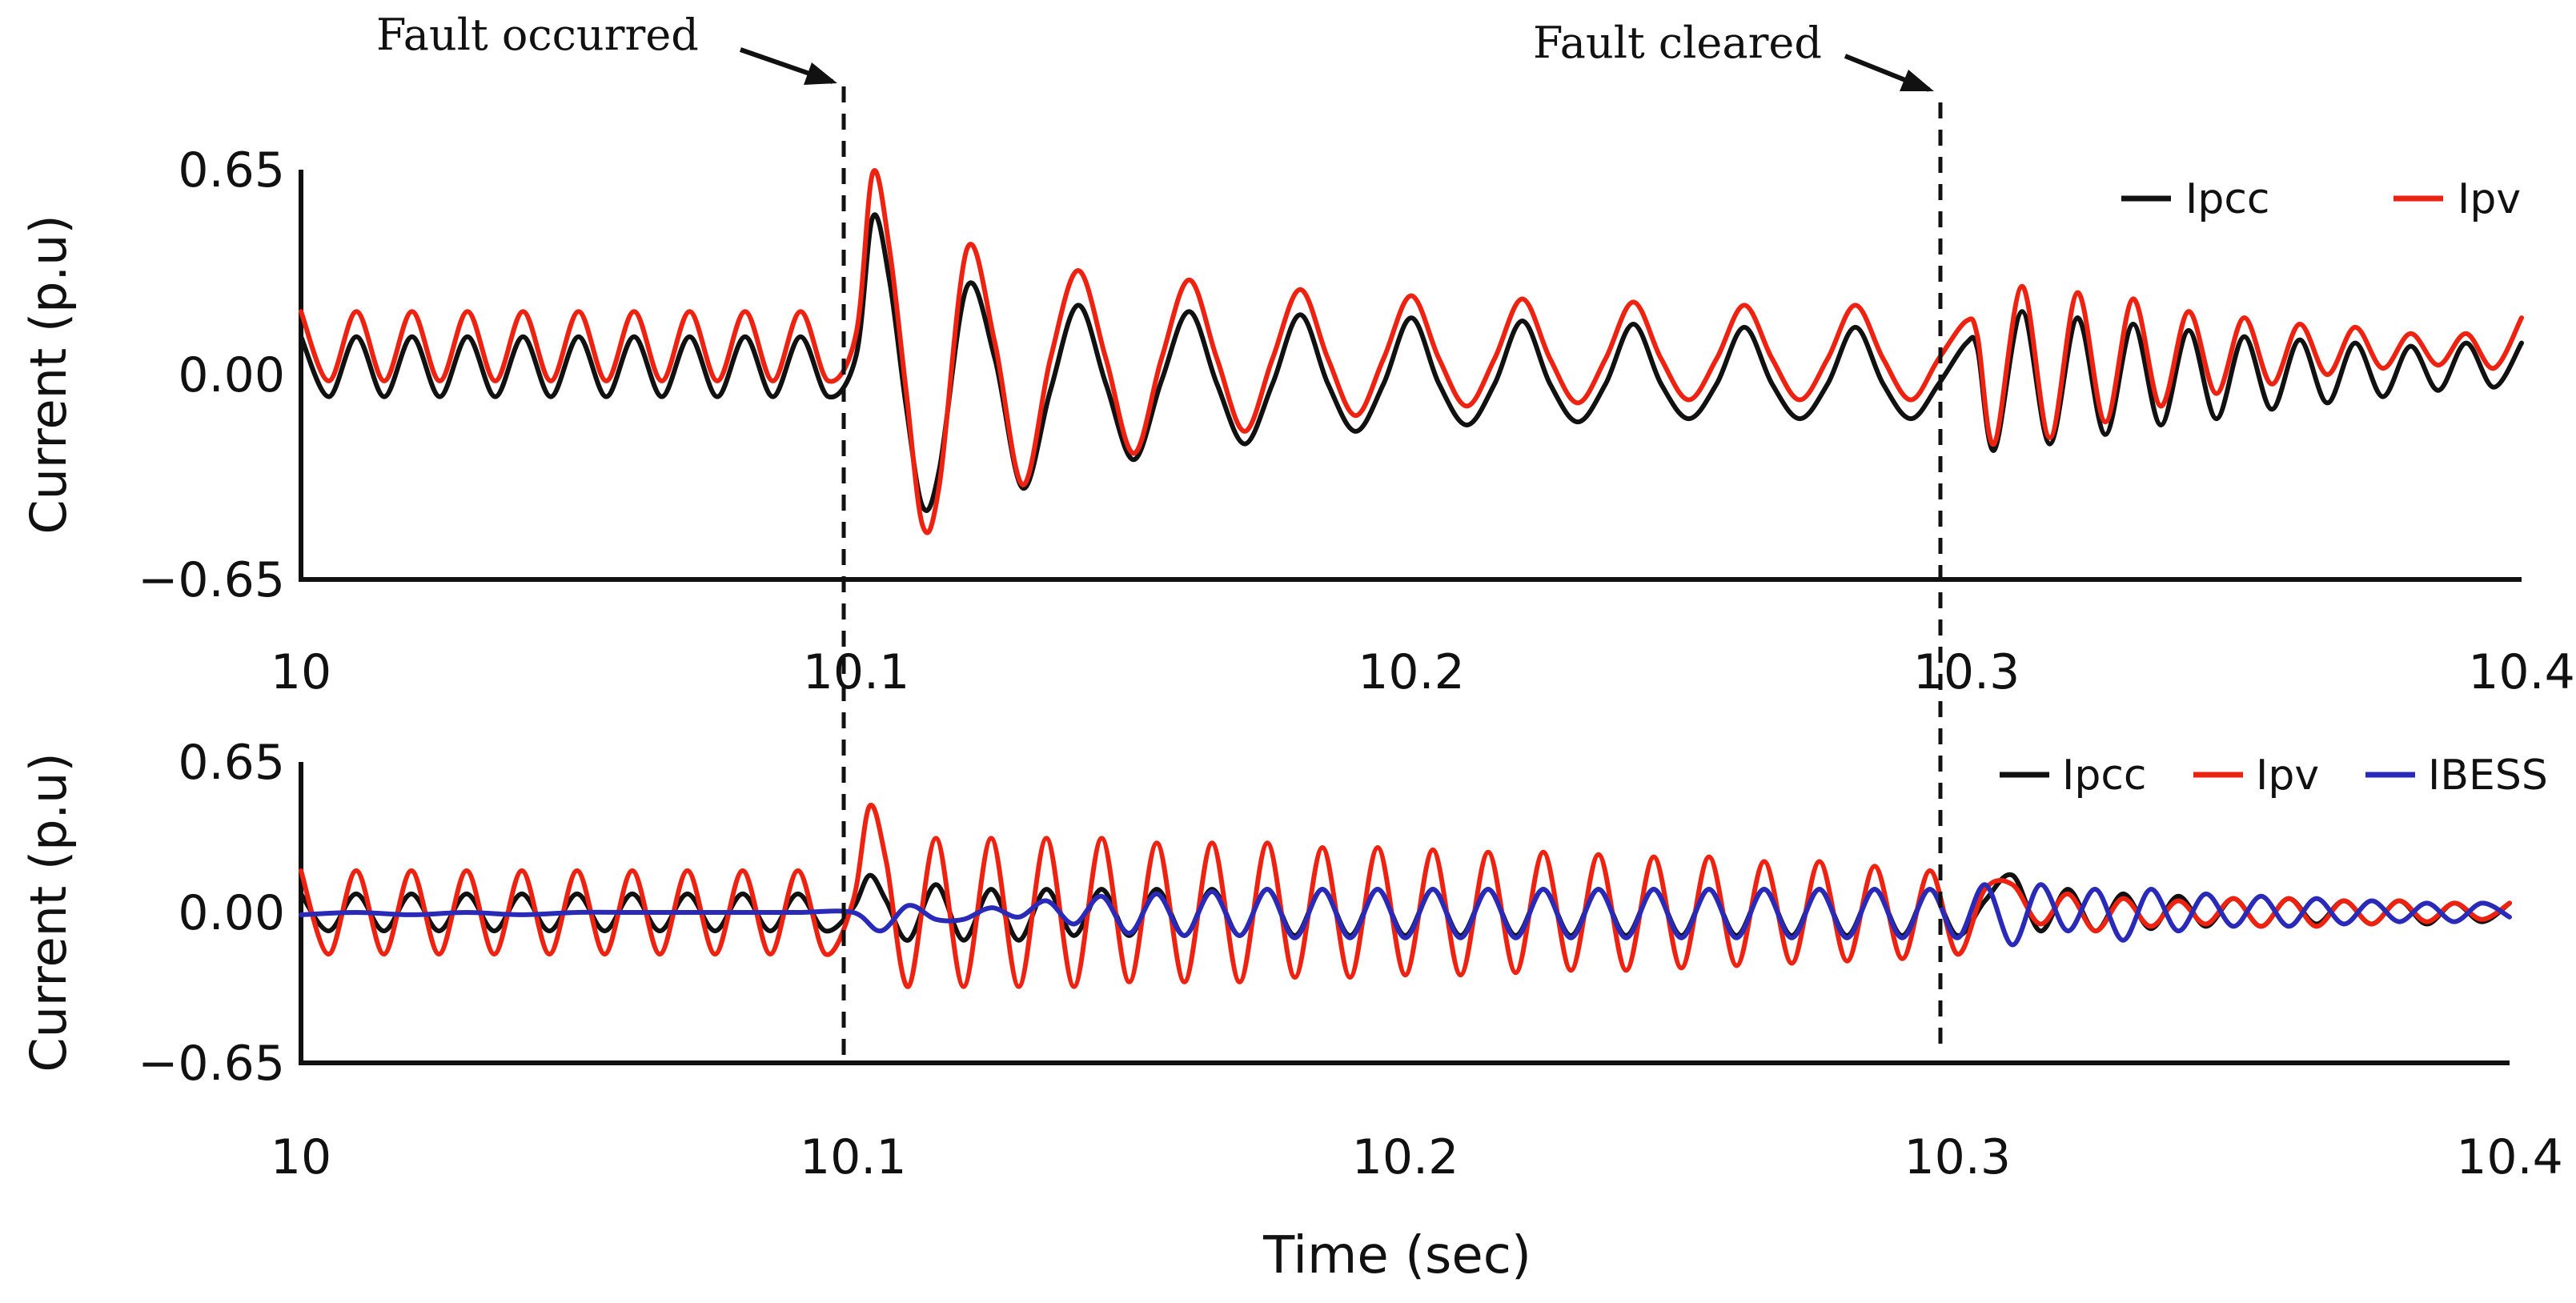 The width and height of the screenshot is (2576, 1303). I want to click on fault-cleared-arrowhead, so click(1917, 80).